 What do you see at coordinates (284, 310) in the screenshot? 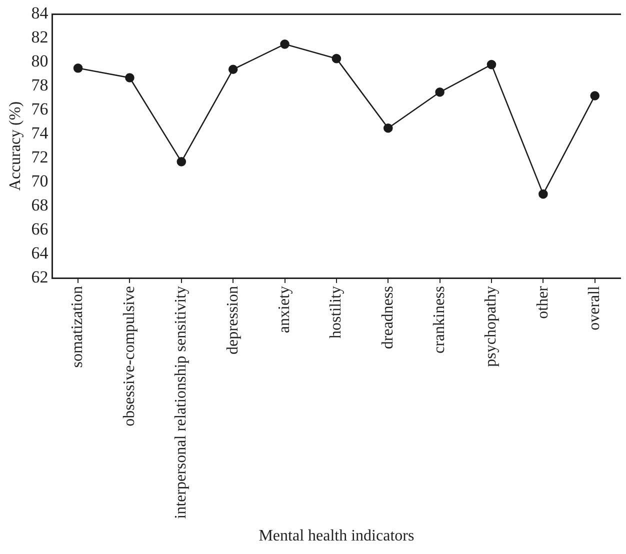
I see `x-tick-label: anxiety` at bounding box center [284, 310].